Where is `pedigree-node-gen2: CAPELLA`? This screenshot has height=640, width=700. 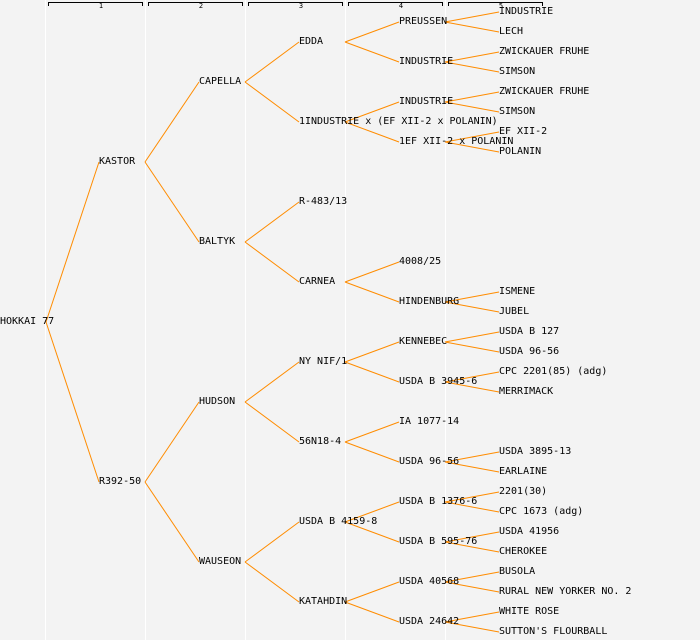 pedigree-node-gen2: CAPELLA is located at coordinates (220, 81).